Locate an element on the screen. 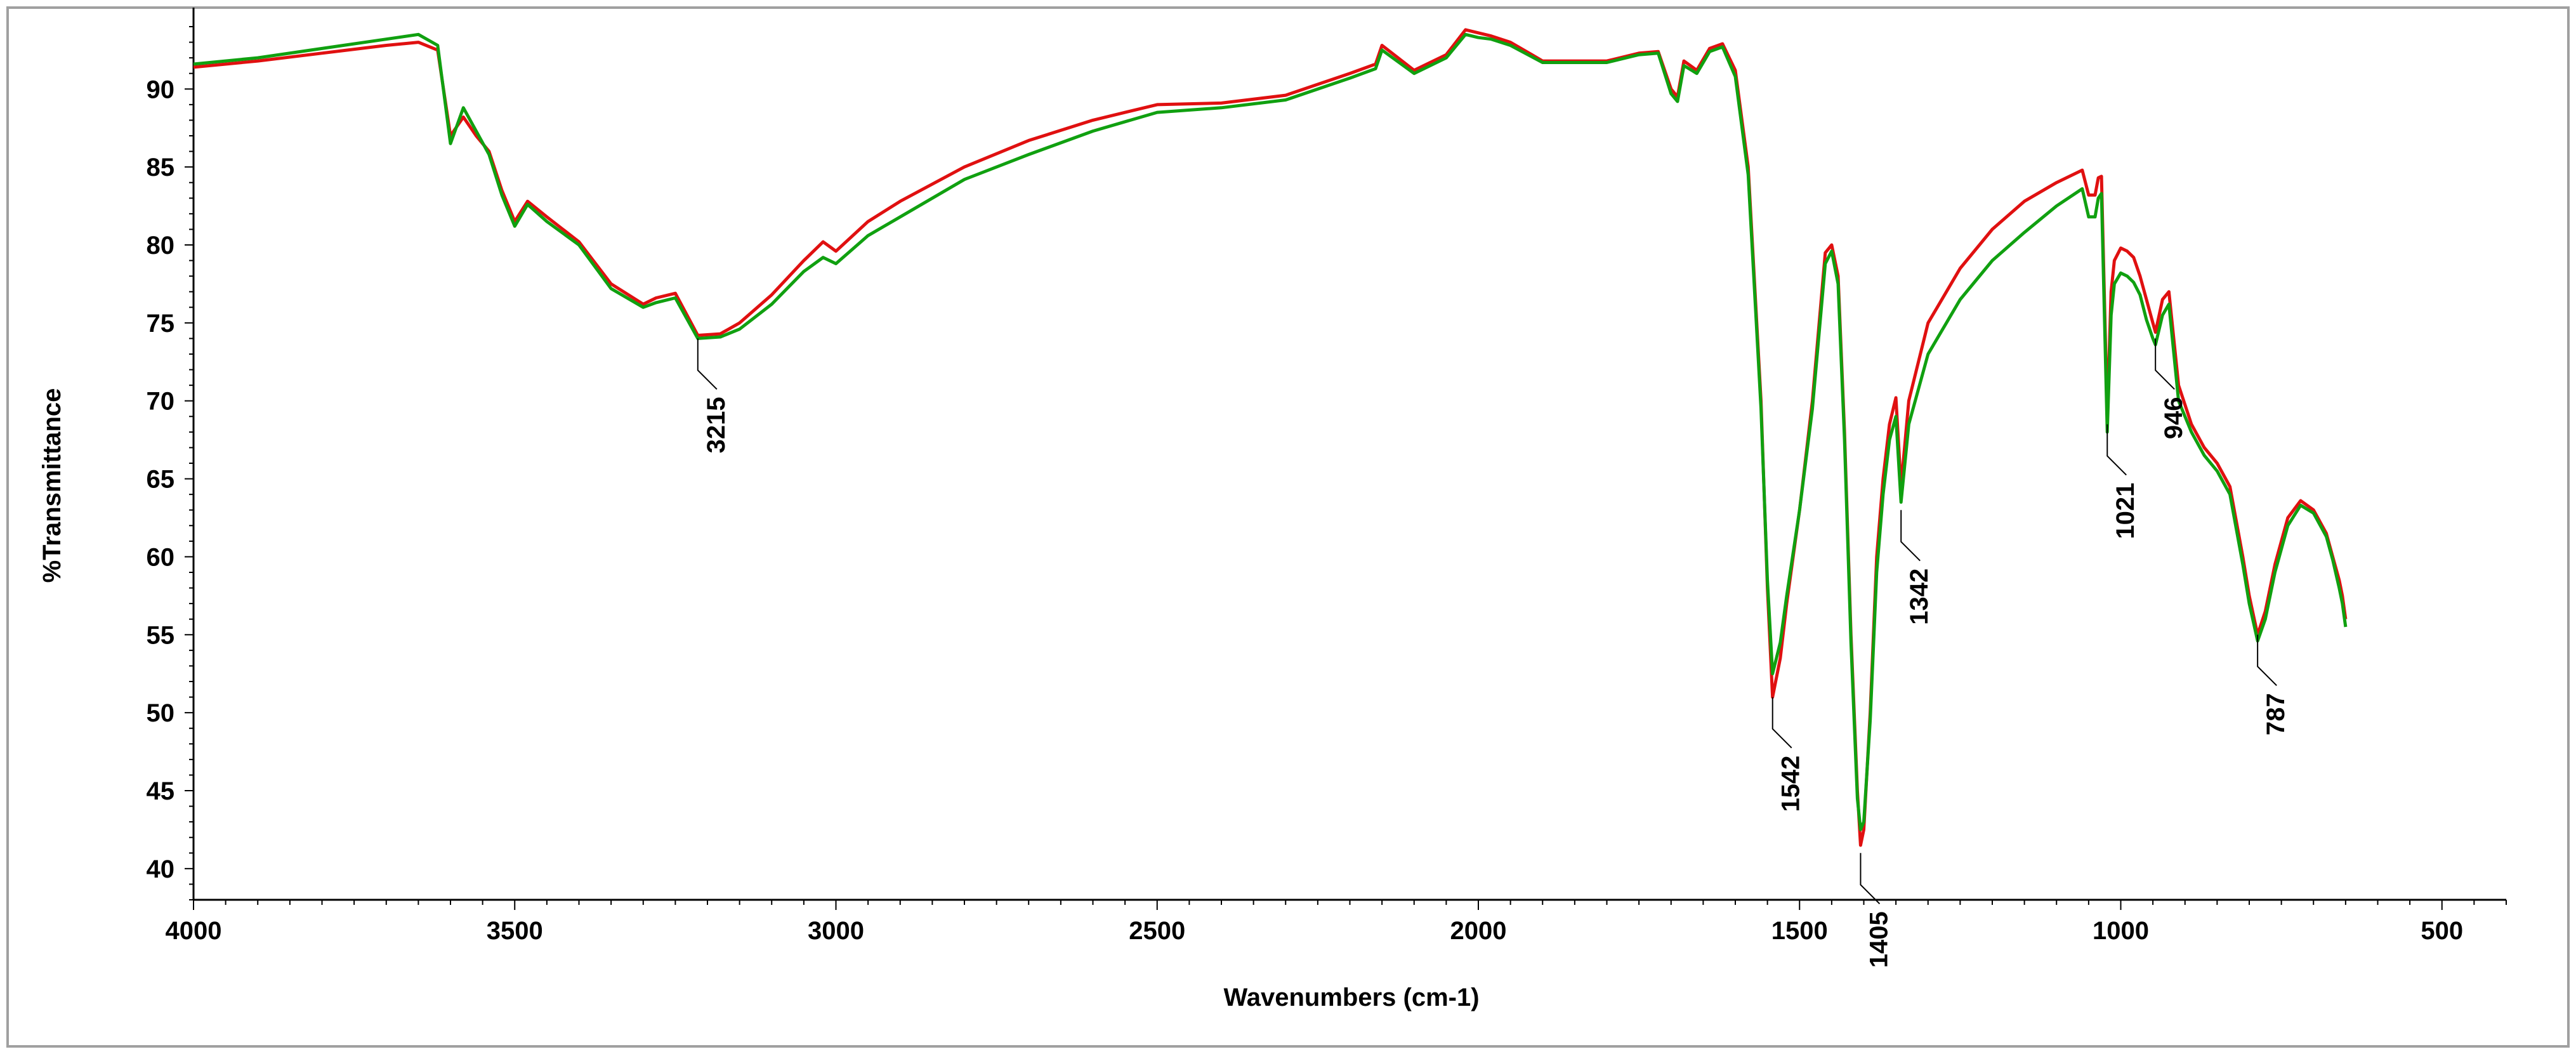  y-tick-label: 75 is located at coordinates (161, 324).